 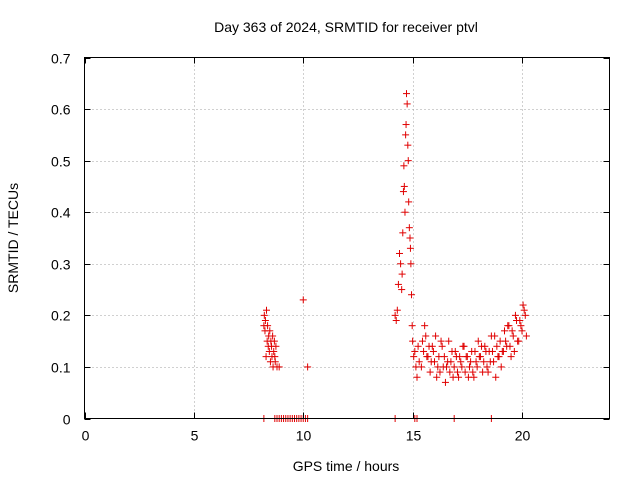 What do you see at coordinates (195, 436) in the screenshot?
I see `x-tick-label: 5` at bounding box center [195, 436].